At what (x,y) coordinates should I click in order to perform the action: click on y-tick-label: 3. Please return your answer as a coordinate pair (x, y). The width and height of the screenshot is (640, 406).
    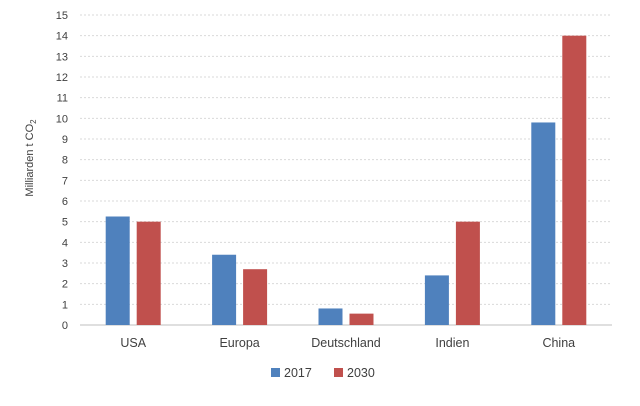
    Looking at the image, I should click on (65, 264).